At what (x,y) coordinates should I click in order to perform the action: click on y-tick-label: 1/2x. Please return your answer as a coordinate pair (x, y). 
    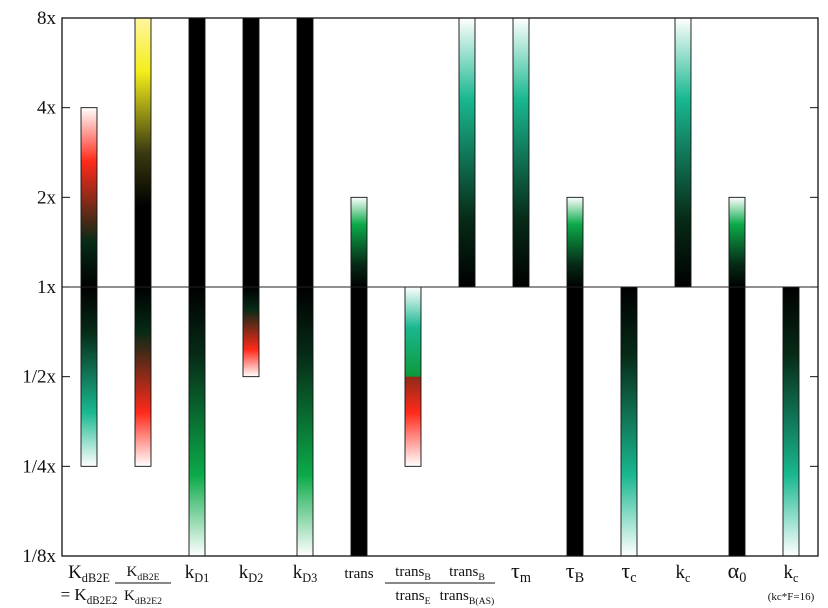
    Looking at the image, I should click on (39, 377).